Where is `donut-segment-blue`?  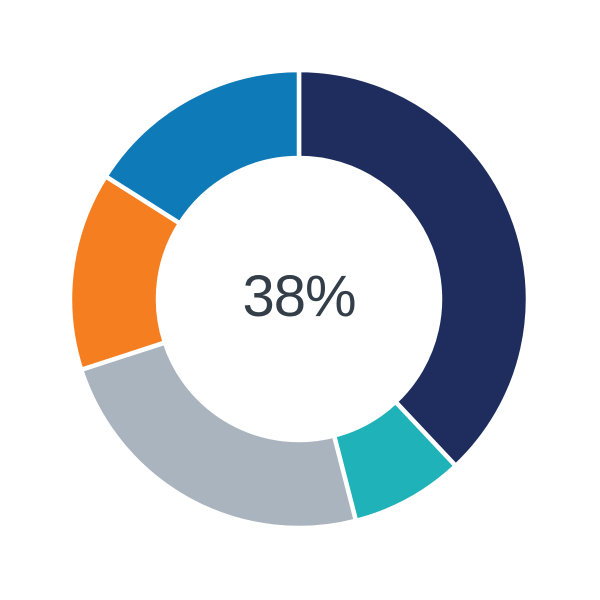
donut-segment-blue is located at coordinates (202, 146).